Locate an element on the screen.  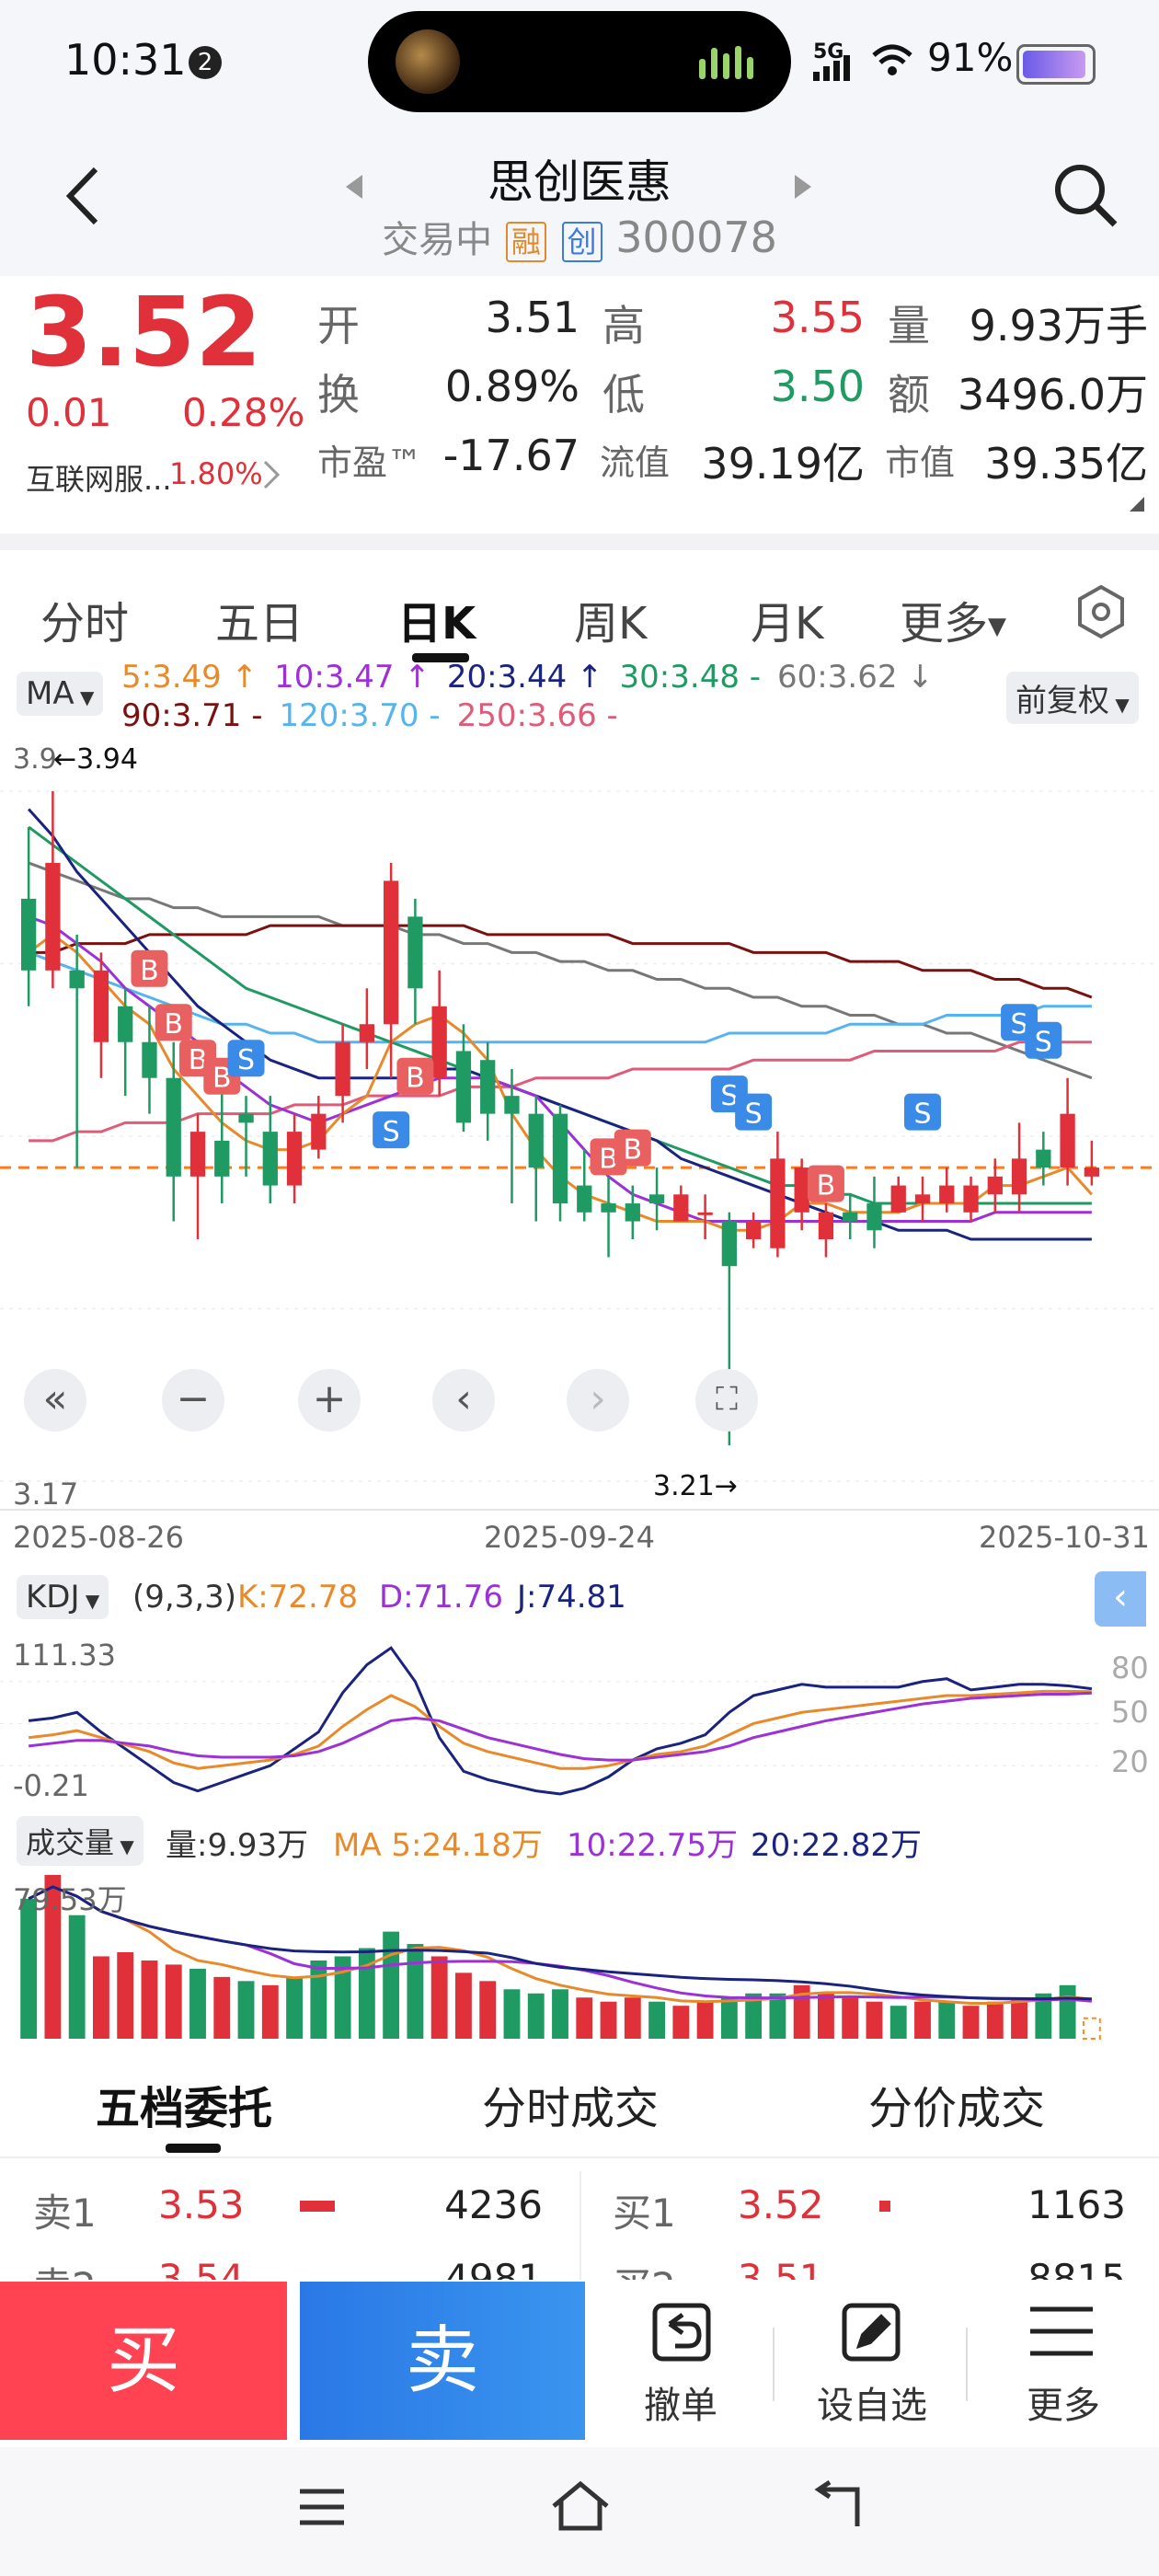
zoom-out-button: − is located at coordinates (193, 1400).